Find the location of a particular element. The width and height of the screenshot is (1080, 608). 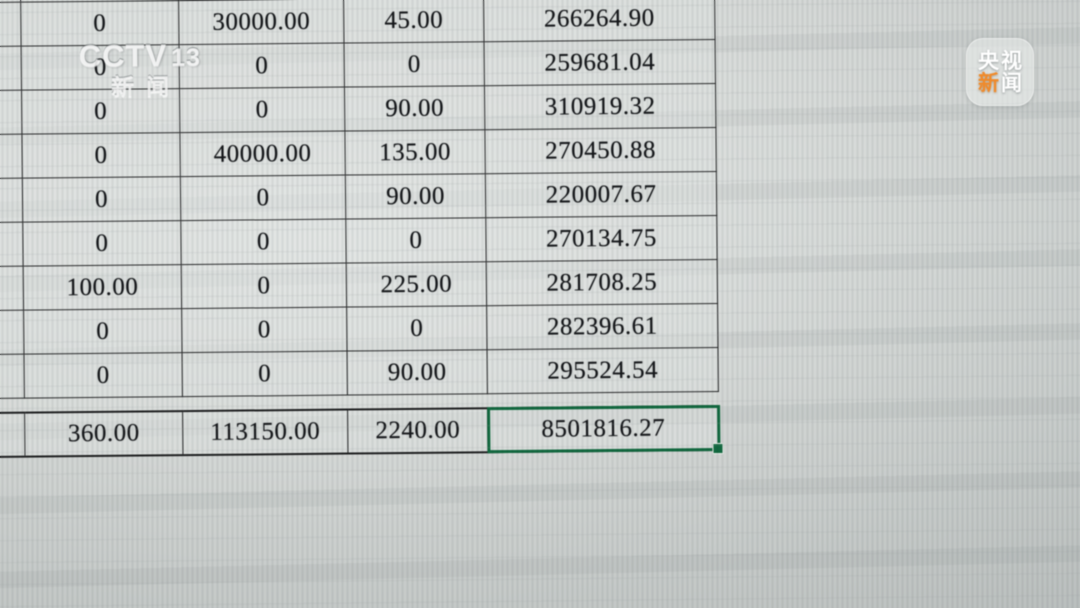

table-row: 0 30000.00 45.00 266264.90 is located at coordinates (358, 23).